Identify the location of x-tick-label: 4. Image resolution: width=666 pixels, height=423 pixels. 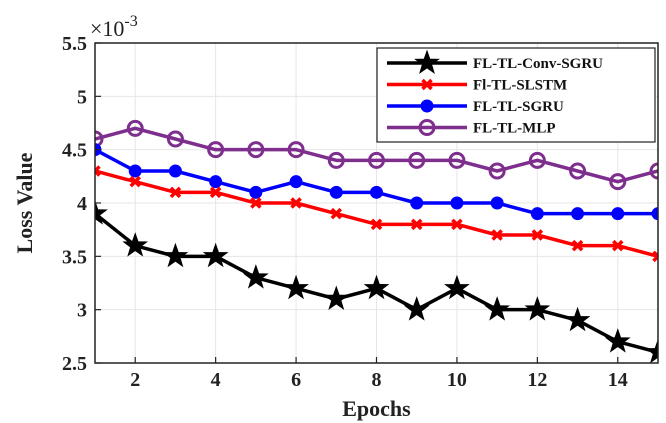
(216, 380).